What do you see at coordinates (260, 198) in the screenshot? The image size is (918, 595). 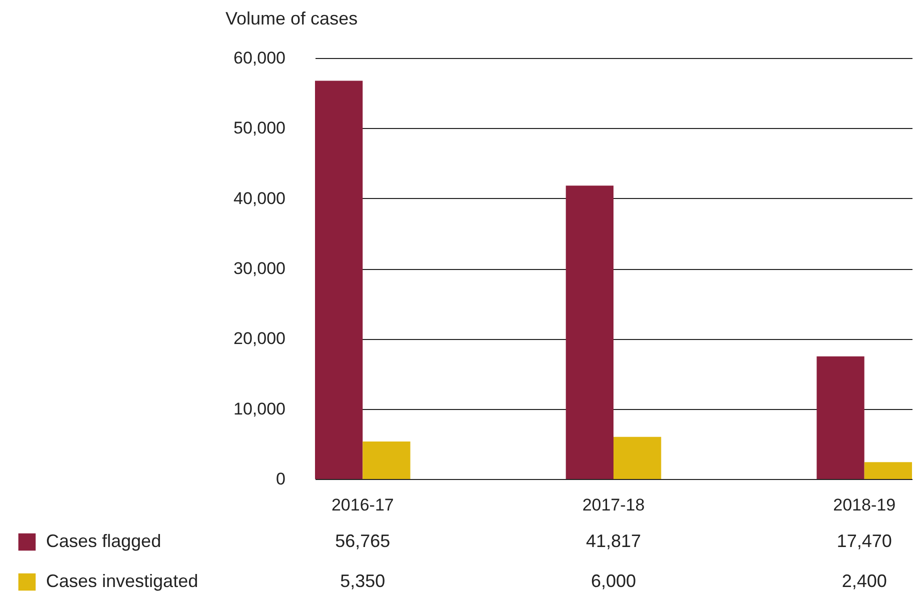 I see `y-tick-label: 40,000` at bounding box center [260, 198].